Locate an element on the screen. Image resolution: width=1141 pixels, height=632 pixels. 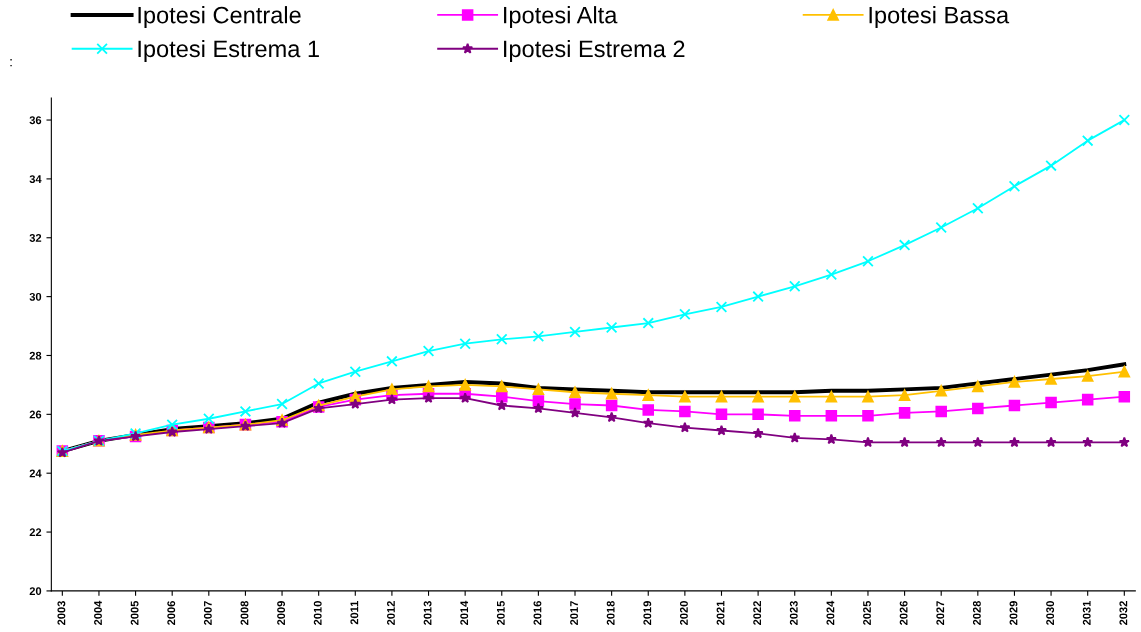
x-tick-label: 2005 is located at coordinates (134, 612).